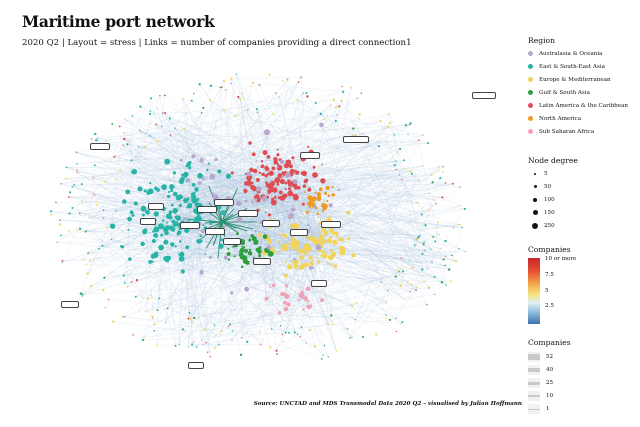 Image resolution: width=640 pixels, height=427 pixels. I want to click on hub-edge, so click(221, 216).